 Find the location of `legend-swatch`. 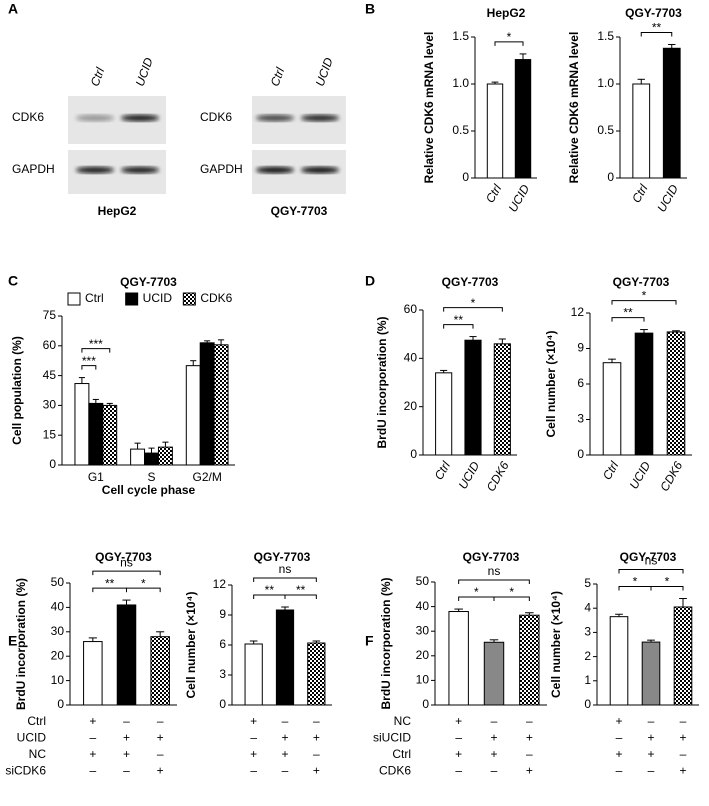

legend-swatch is located at coordinates (74, 299).